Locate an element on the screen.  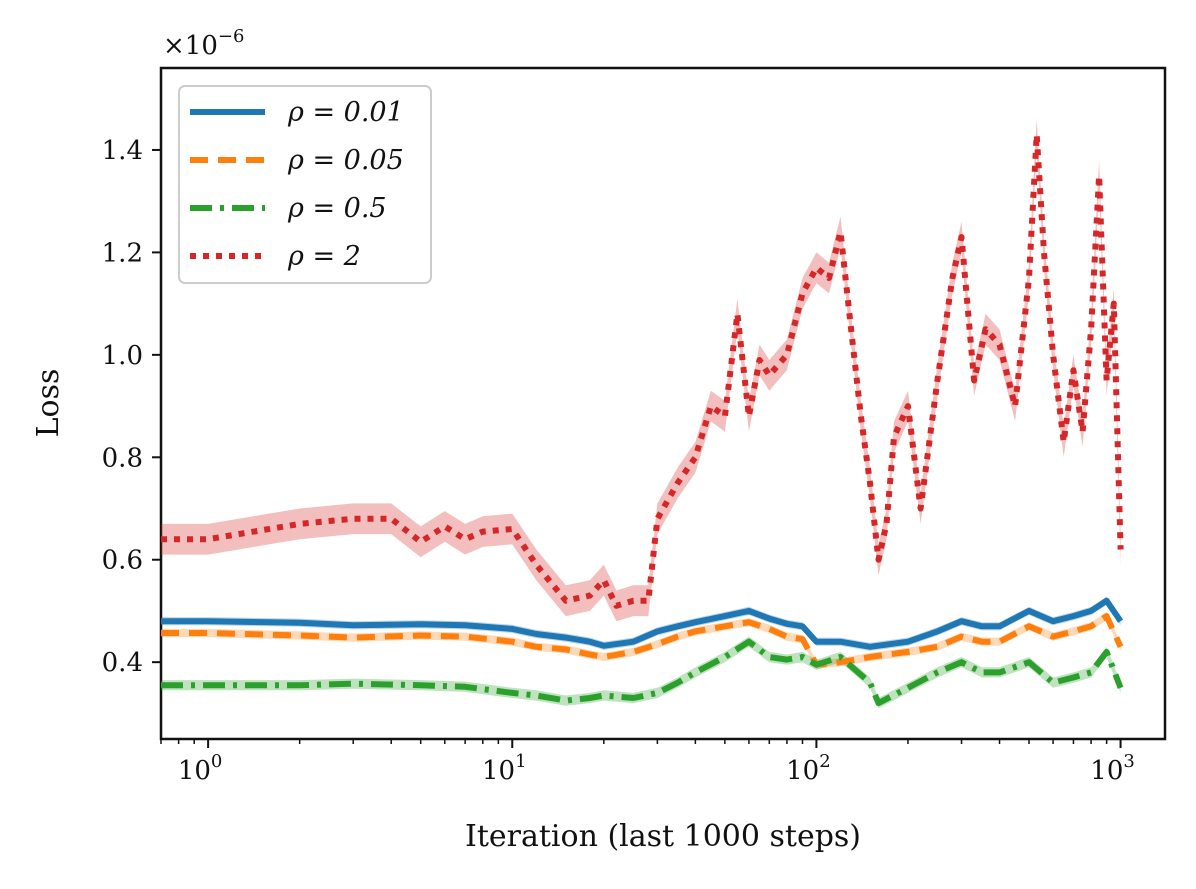
y-tick-label: 1.0 is located at coordinates (122, 356).